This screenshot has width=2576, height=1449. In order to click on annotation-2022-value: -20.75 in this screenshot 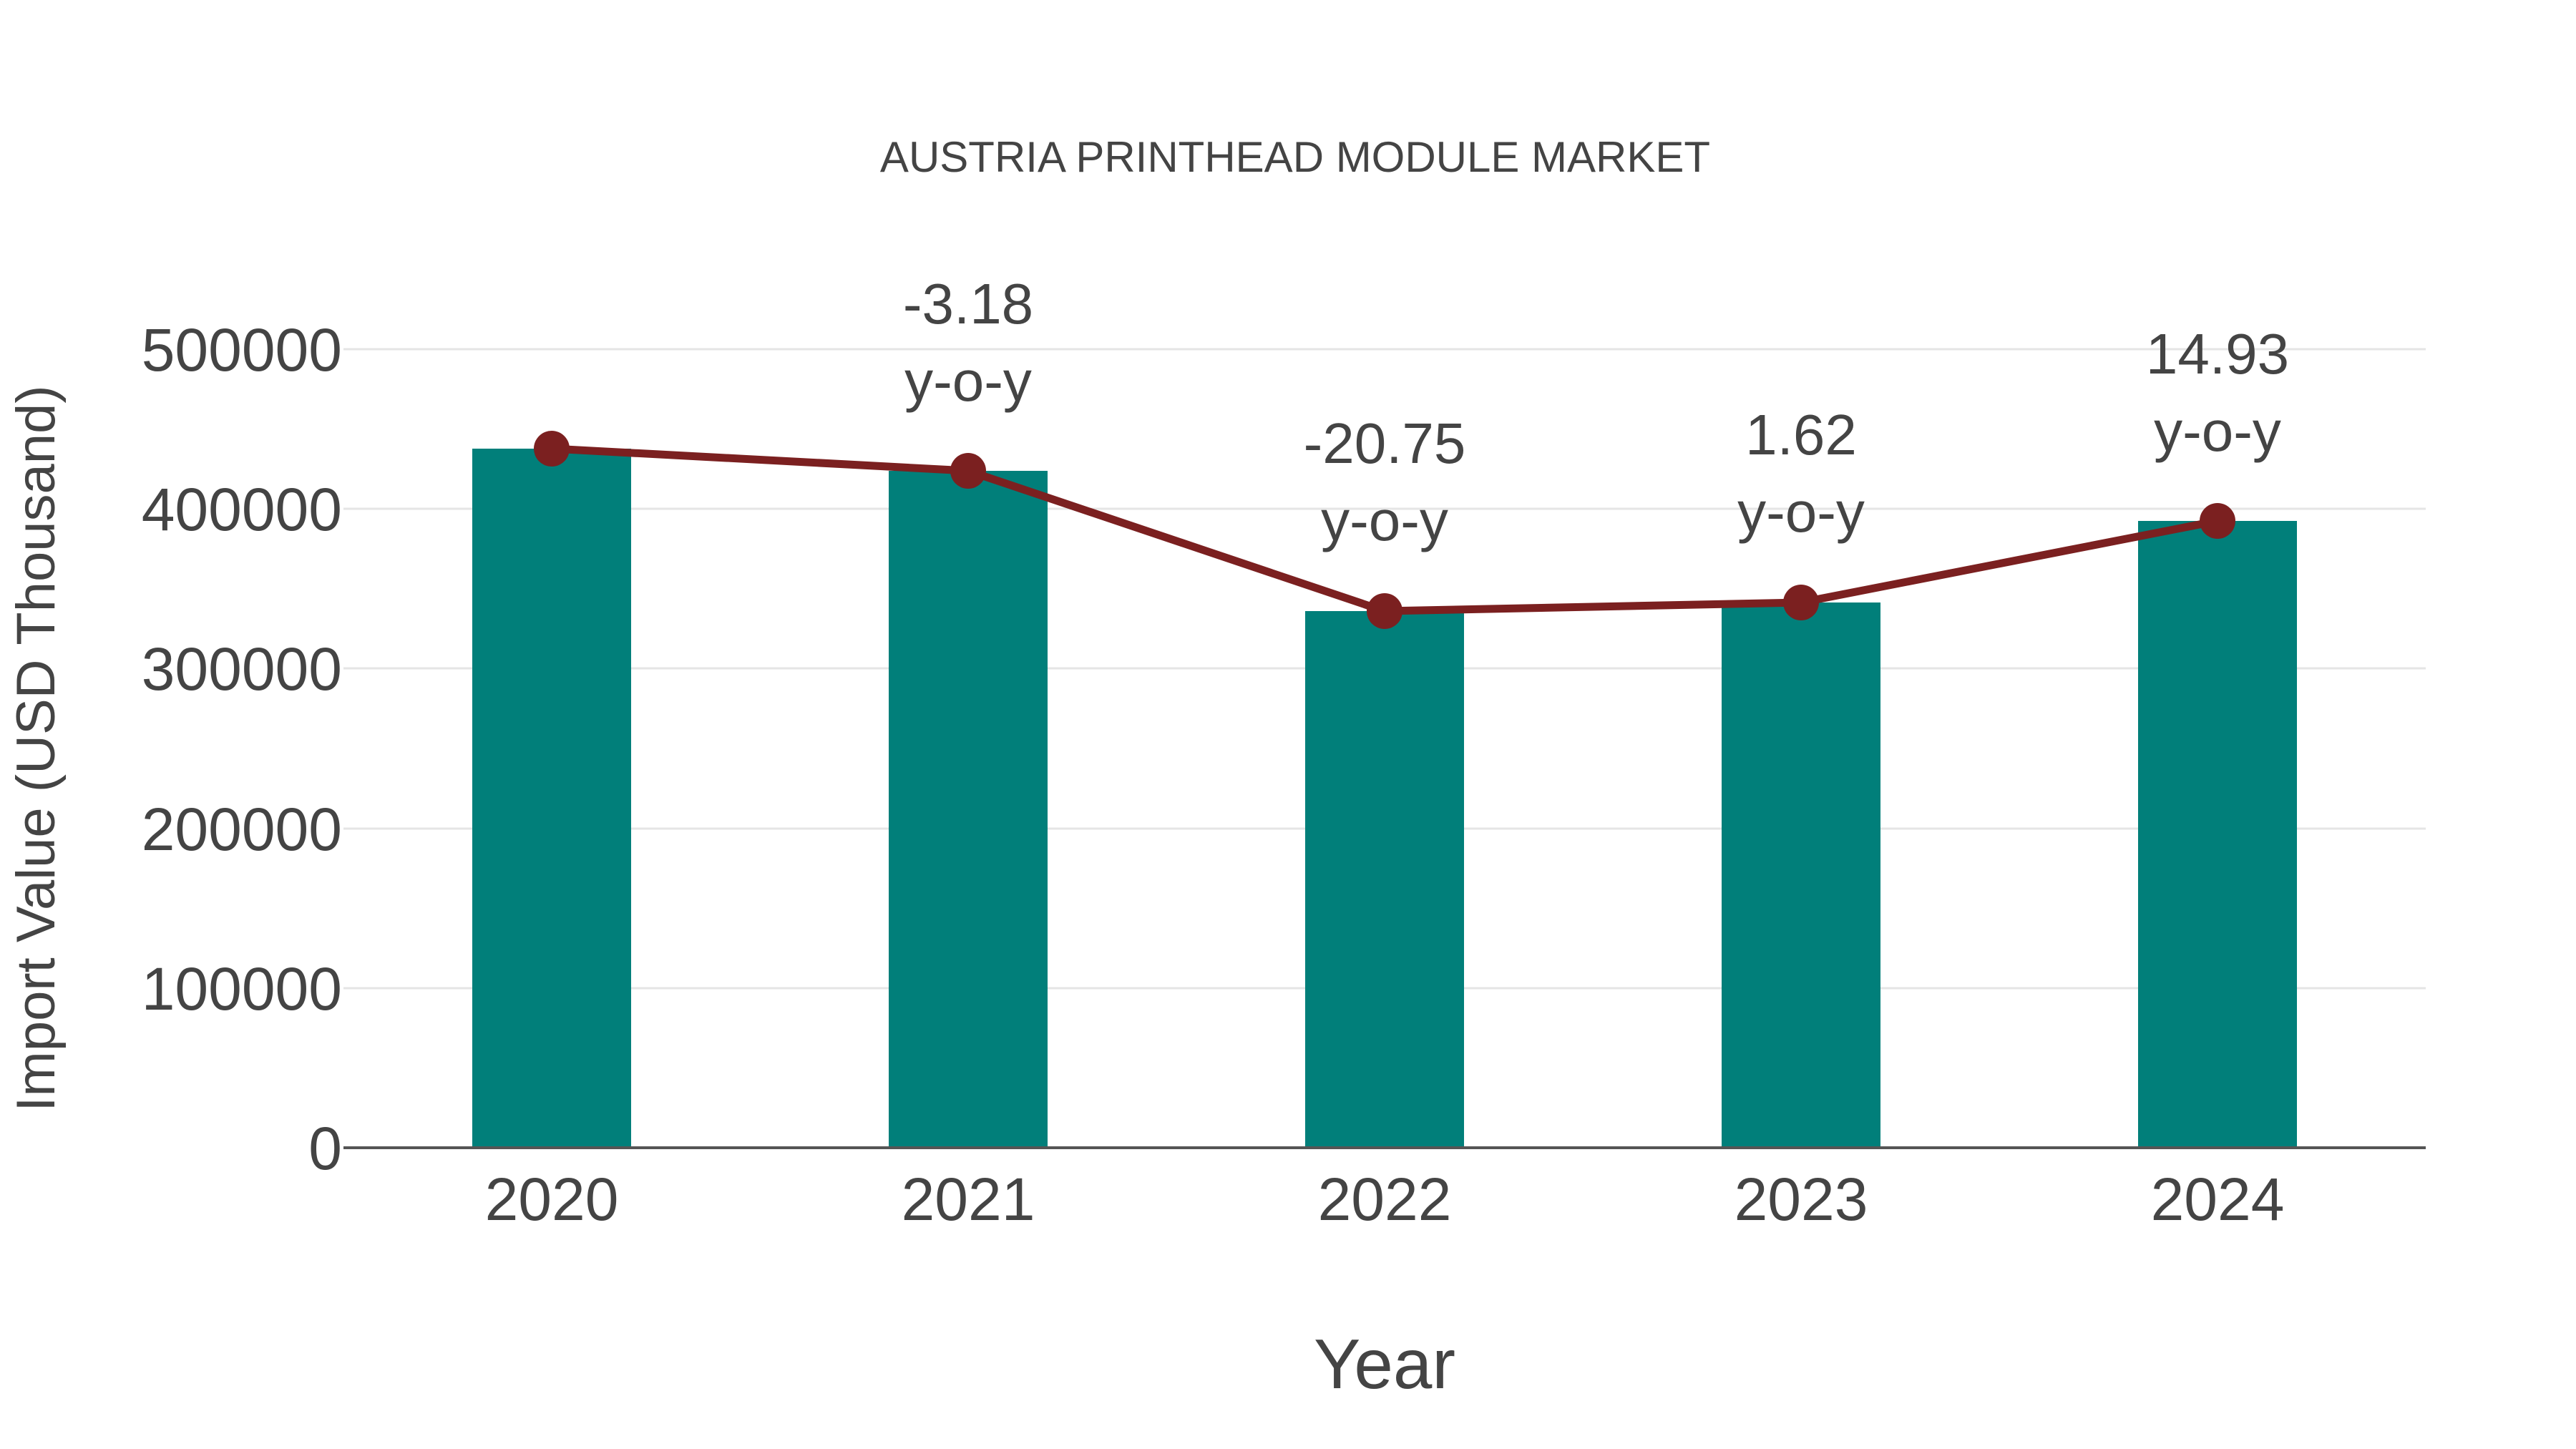, I will do `click(1385, 443)`.